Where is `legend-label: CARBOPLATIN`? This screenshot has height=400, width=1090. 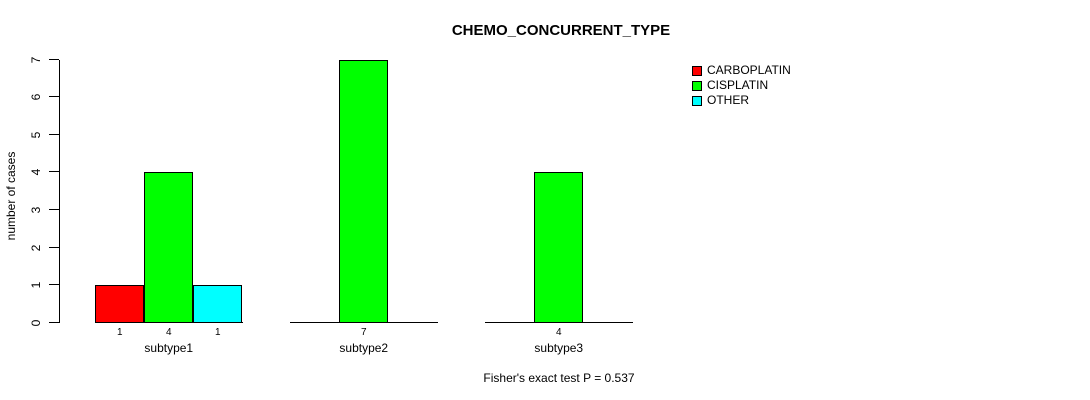 legend-label: CARBOPLATIN is located at coordinates (749, 70).